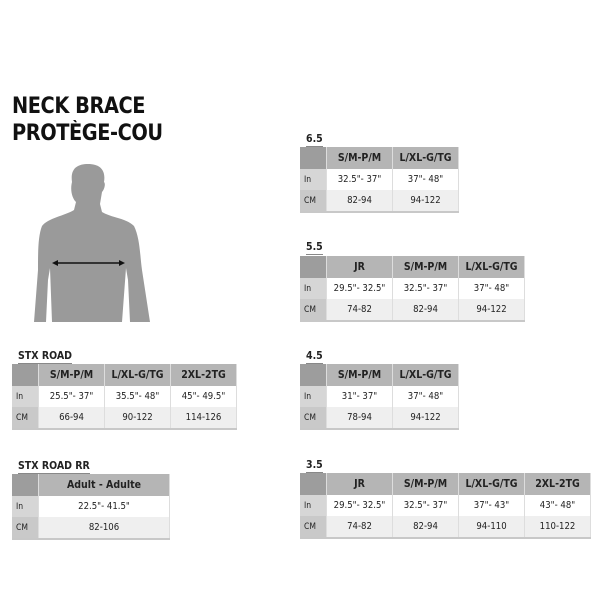 The width and height of the screenshot is (600, 600). I want to click on inches-row: In 29.5"- 32.5" 32.5"- 37" 37"- 48", so click(412, 288).